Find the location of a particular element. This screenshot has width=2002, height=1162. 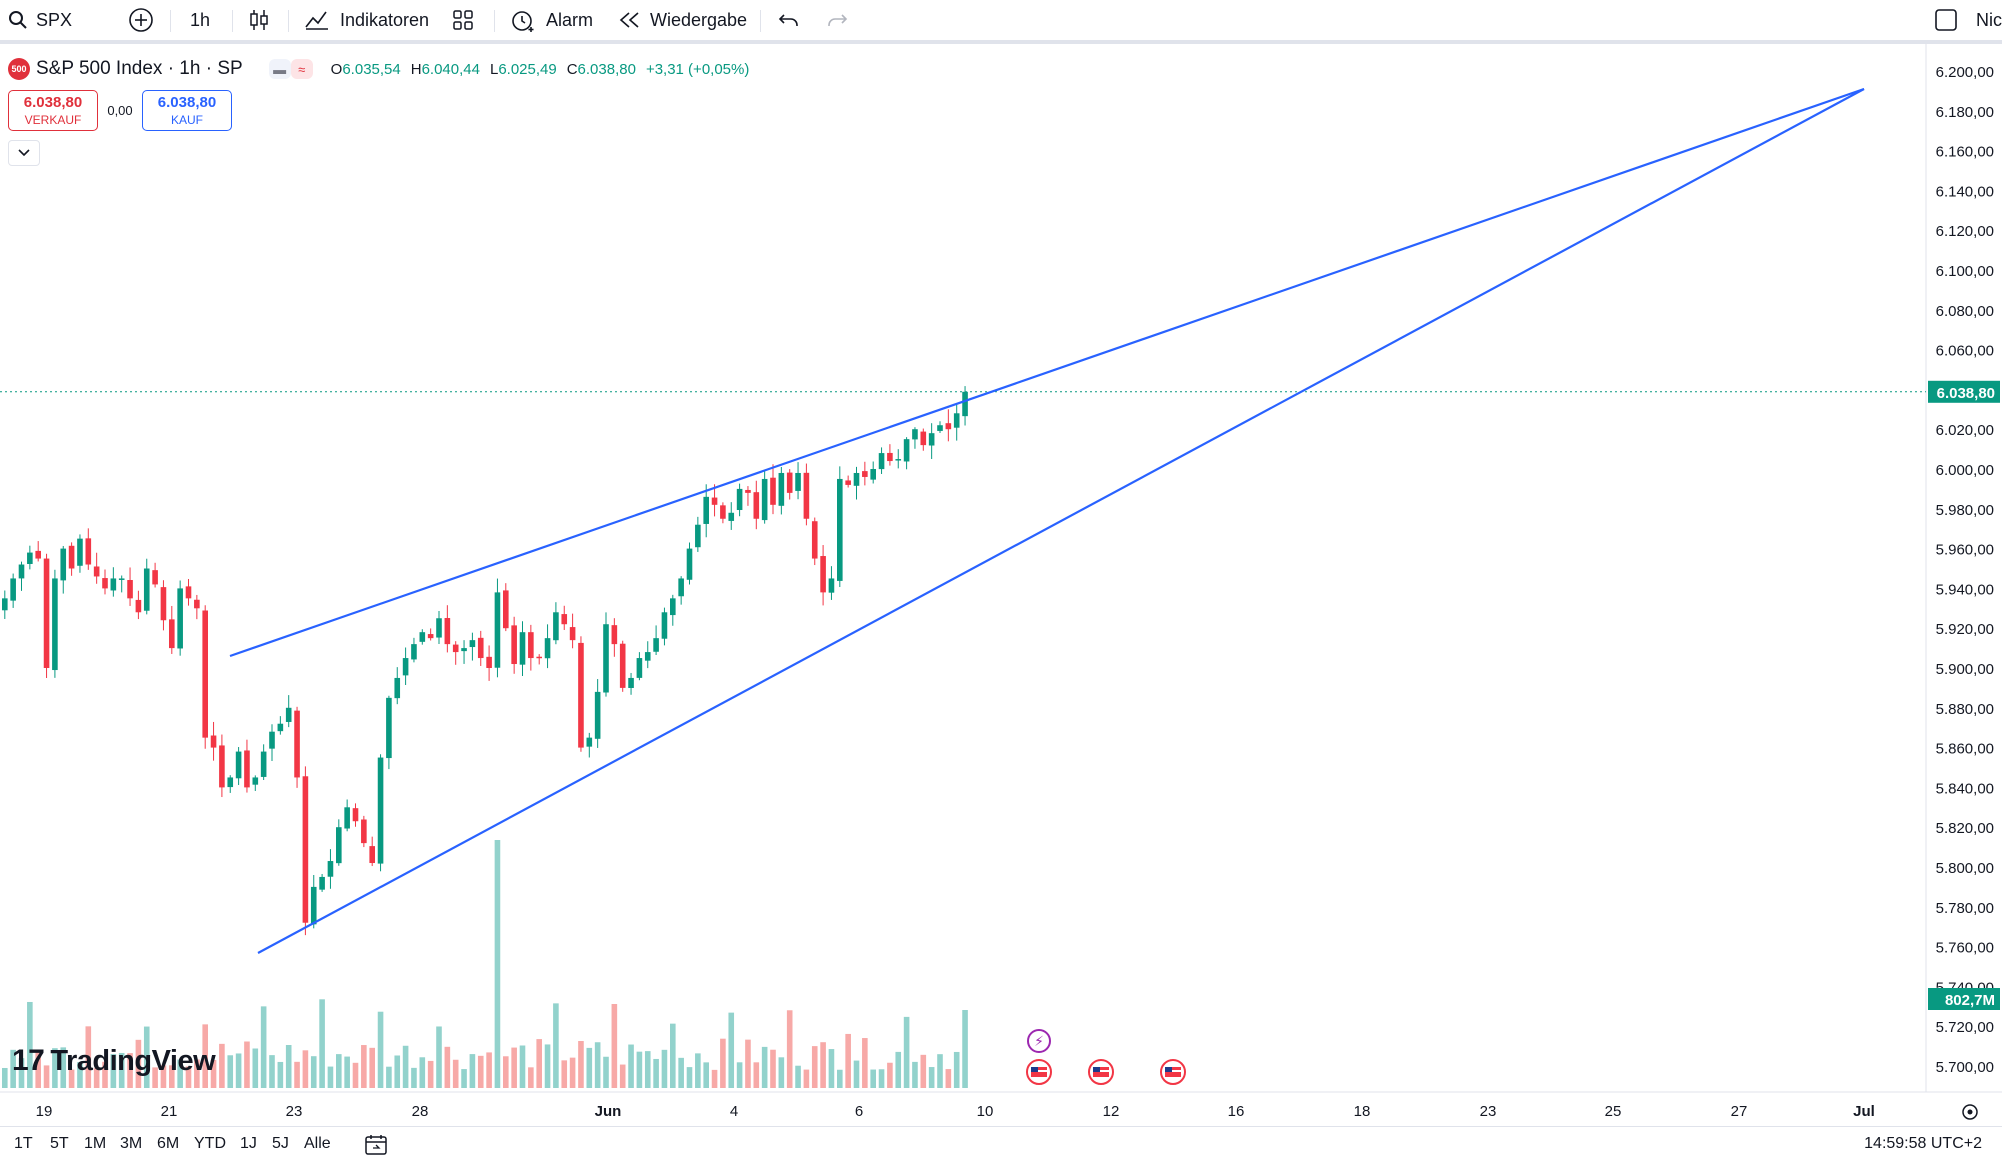

clock-timezone: 14:59:58 UTC+2 is located at coordinates (1923, 1143).